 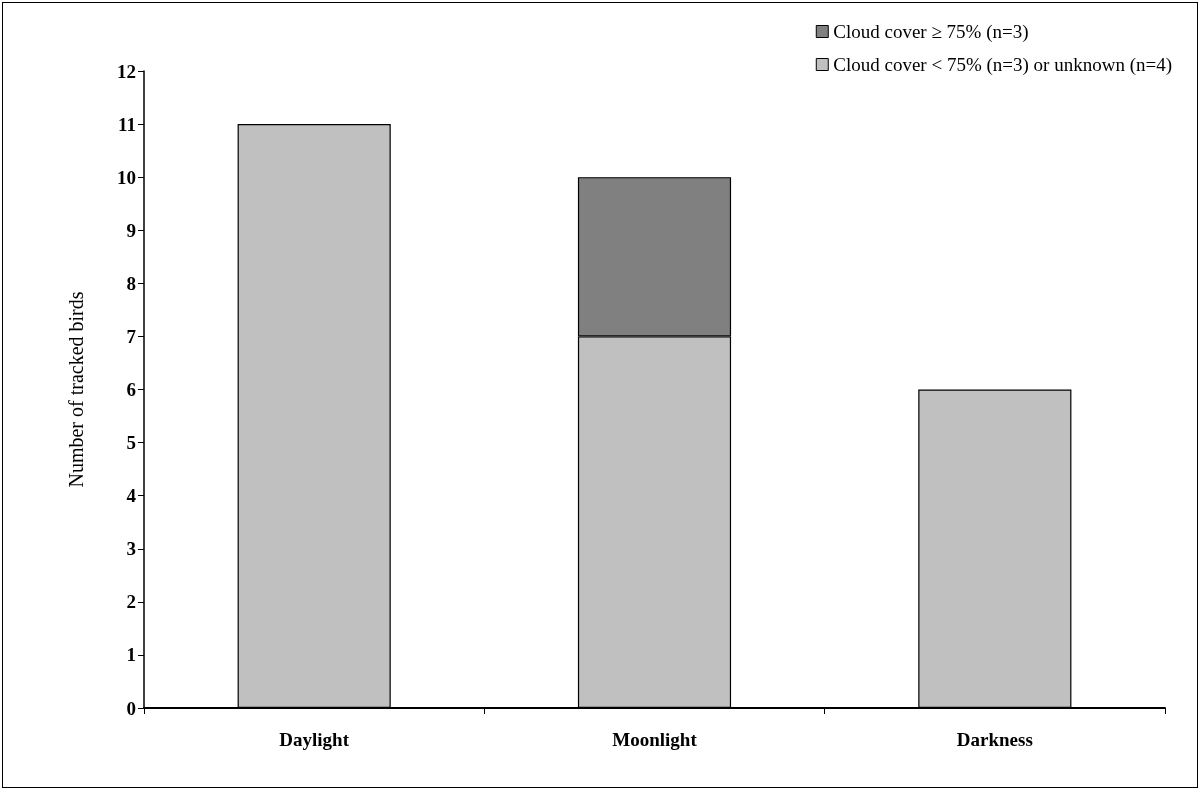 What do you see at coordinates (131, 230) in the screenshot?
I see `y-tick-label: 9` at bounding box center [131, 230].